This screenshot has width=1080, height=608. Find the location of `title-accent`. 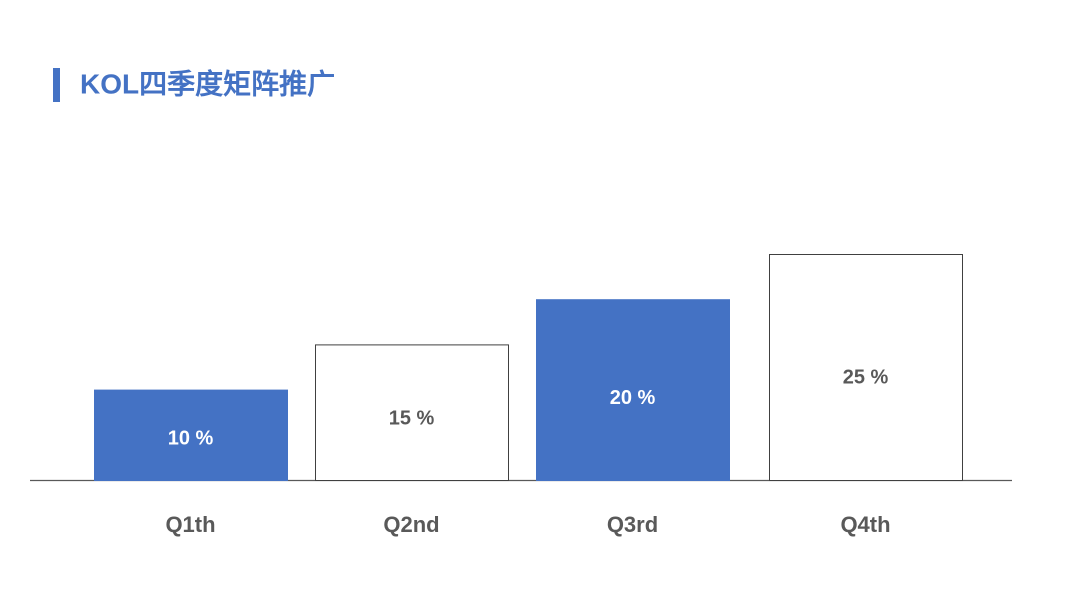

title-accent is located at coordinates (56, 85).